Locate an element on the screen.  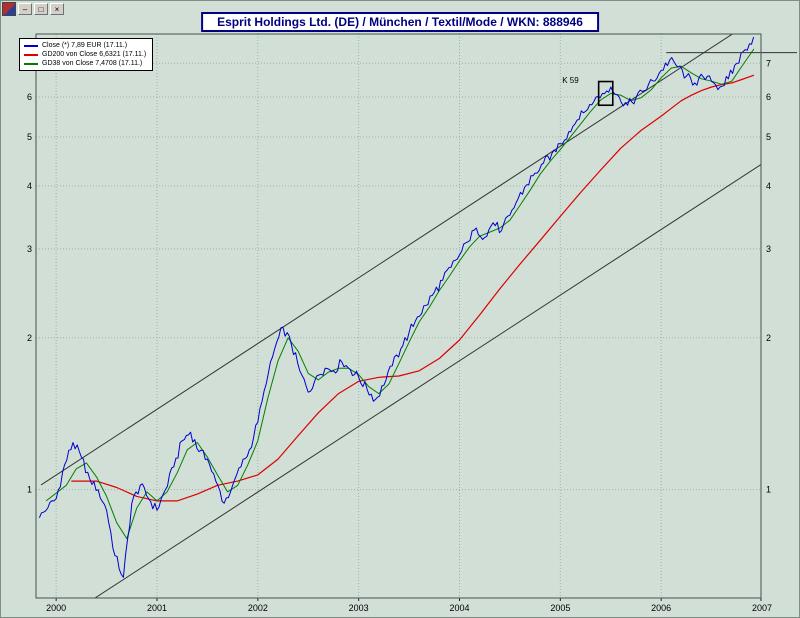
legend-label: Close (*) 7,89 EUR (17.11.) is located at coordinates (85, 45).